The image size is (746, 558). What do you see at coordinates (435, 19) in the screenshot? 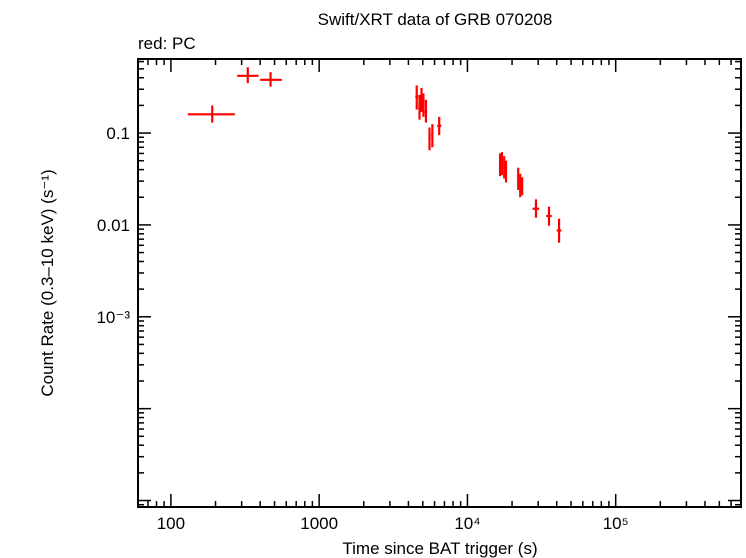
I see `chart-title: Swift/XRT data of GRB 070208` at bounding box center [435, 19].